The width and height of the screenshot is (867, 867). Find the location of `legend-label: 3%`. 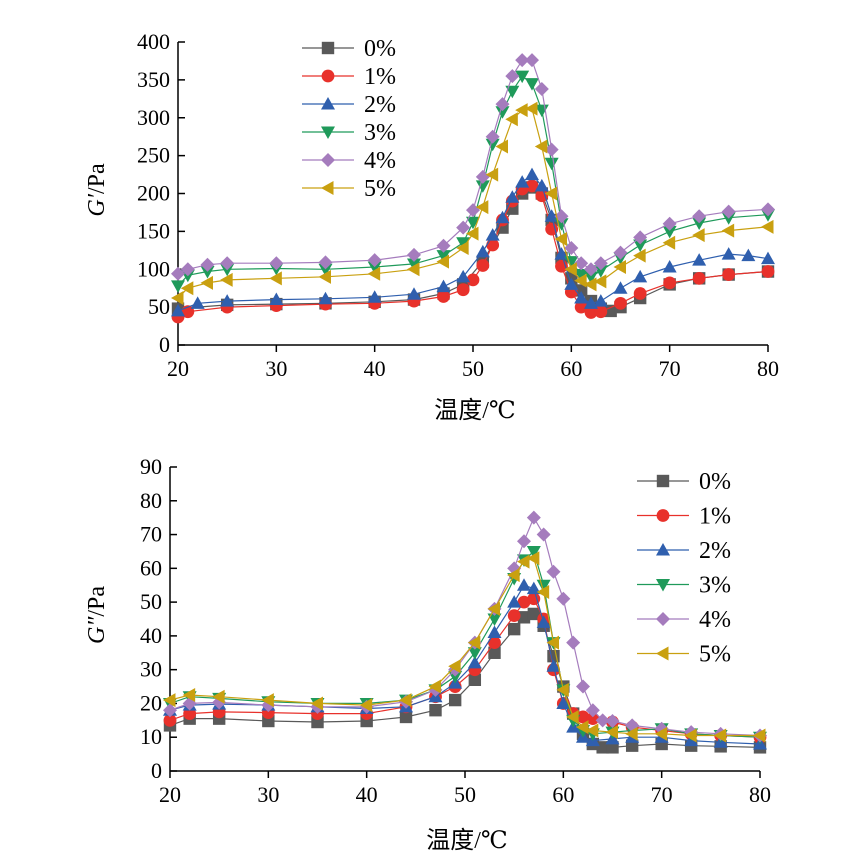

legend-label: 3% is located at coordinates (380, 133).